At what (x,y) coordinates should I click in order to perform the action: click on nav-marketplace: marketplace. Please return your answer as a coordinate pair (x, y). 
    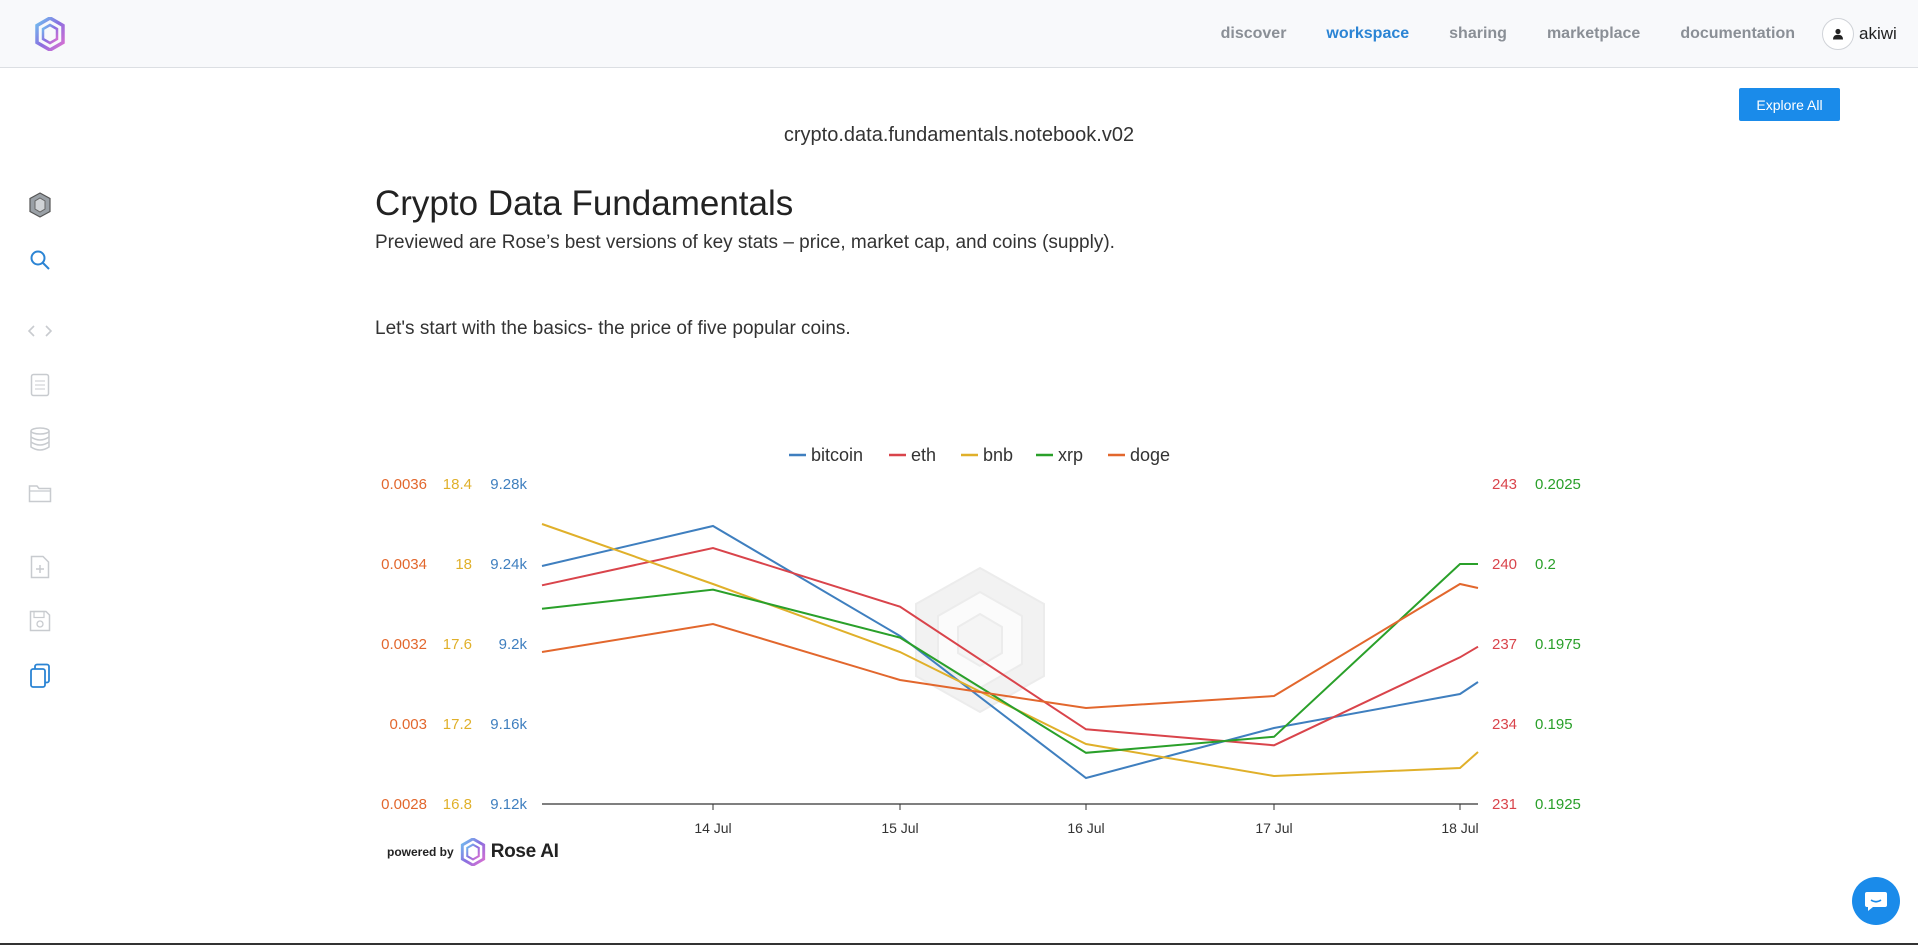
    Looking at the image, I should click on (1593, 33).